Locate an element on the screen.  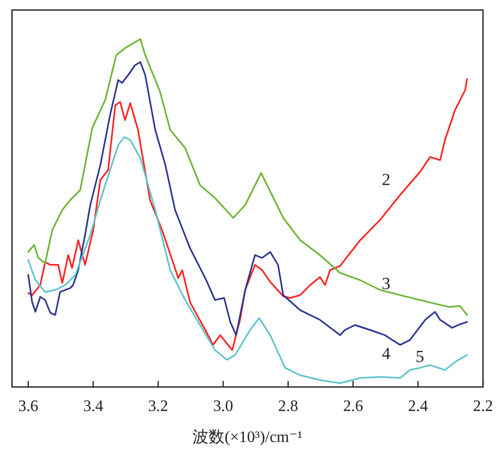
series-label: 2 is located at coordinates (386, 179).